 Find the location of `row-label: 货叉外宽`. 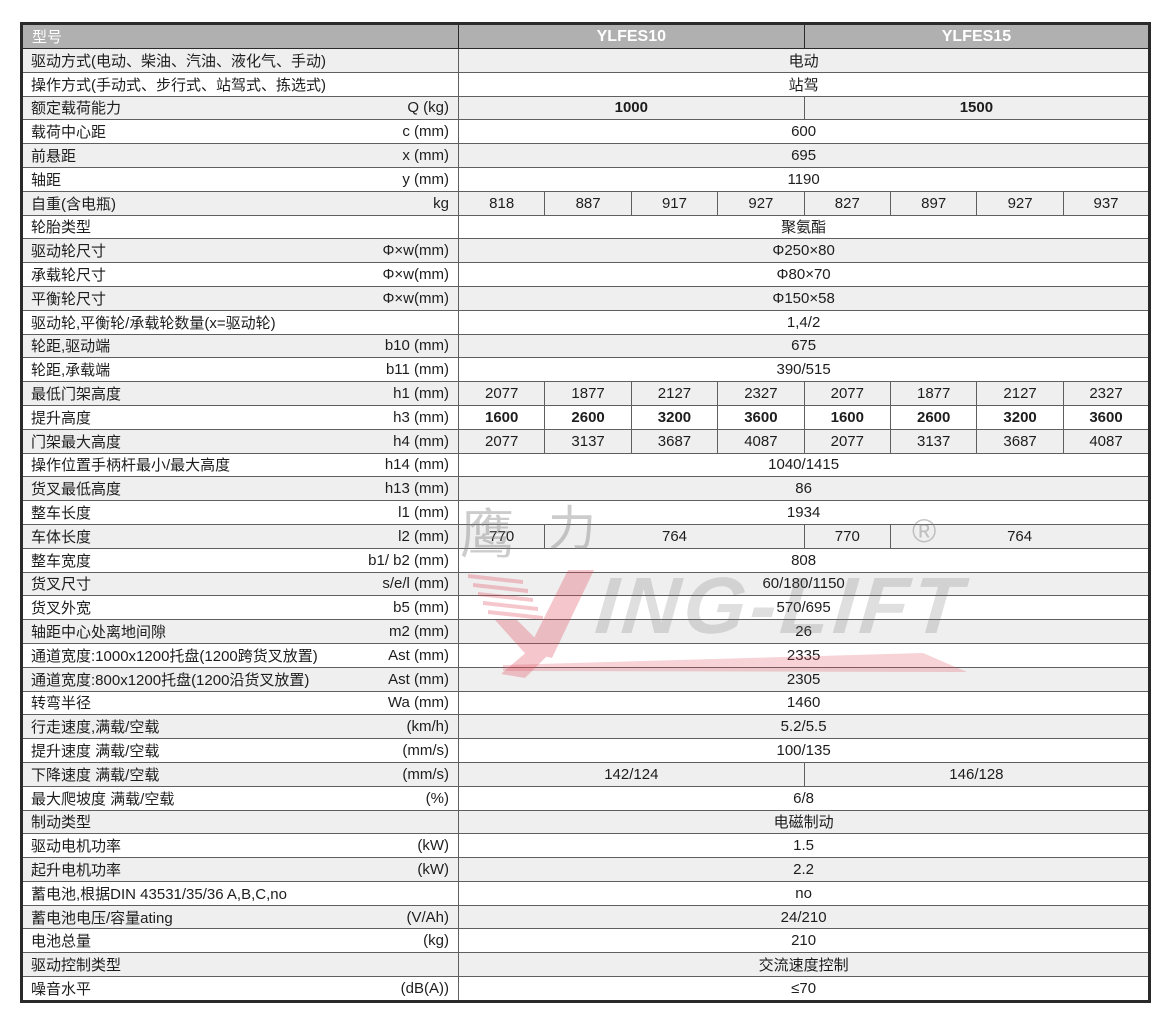

row-label: 货叉外宽 is located at coordinates (61, 609).